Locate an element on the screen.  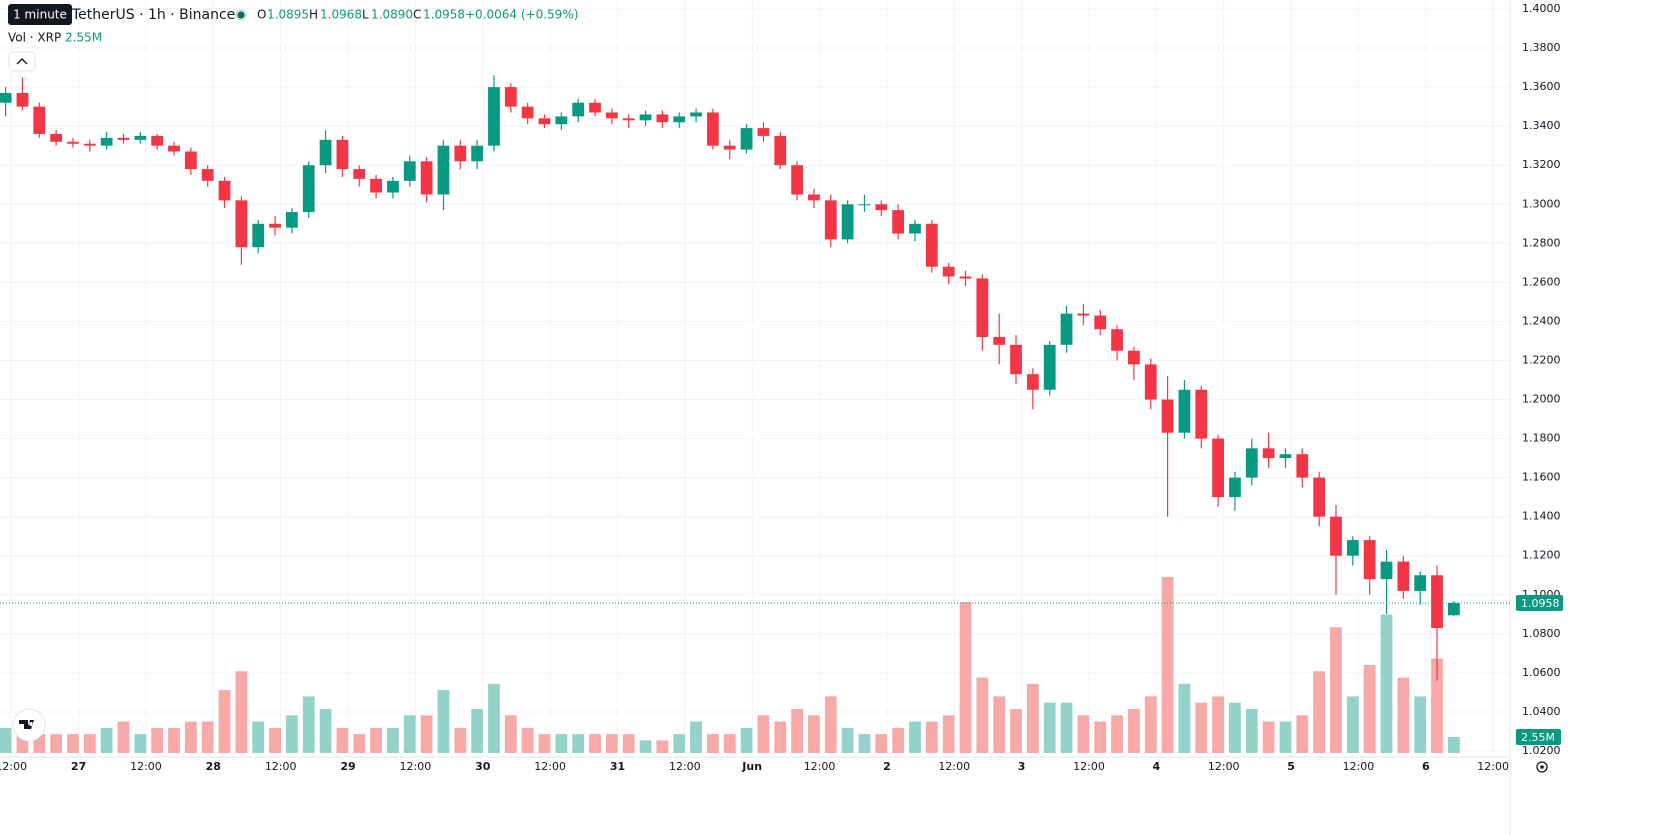
volume-value: 2.55M is located at coordinates (83, 38).